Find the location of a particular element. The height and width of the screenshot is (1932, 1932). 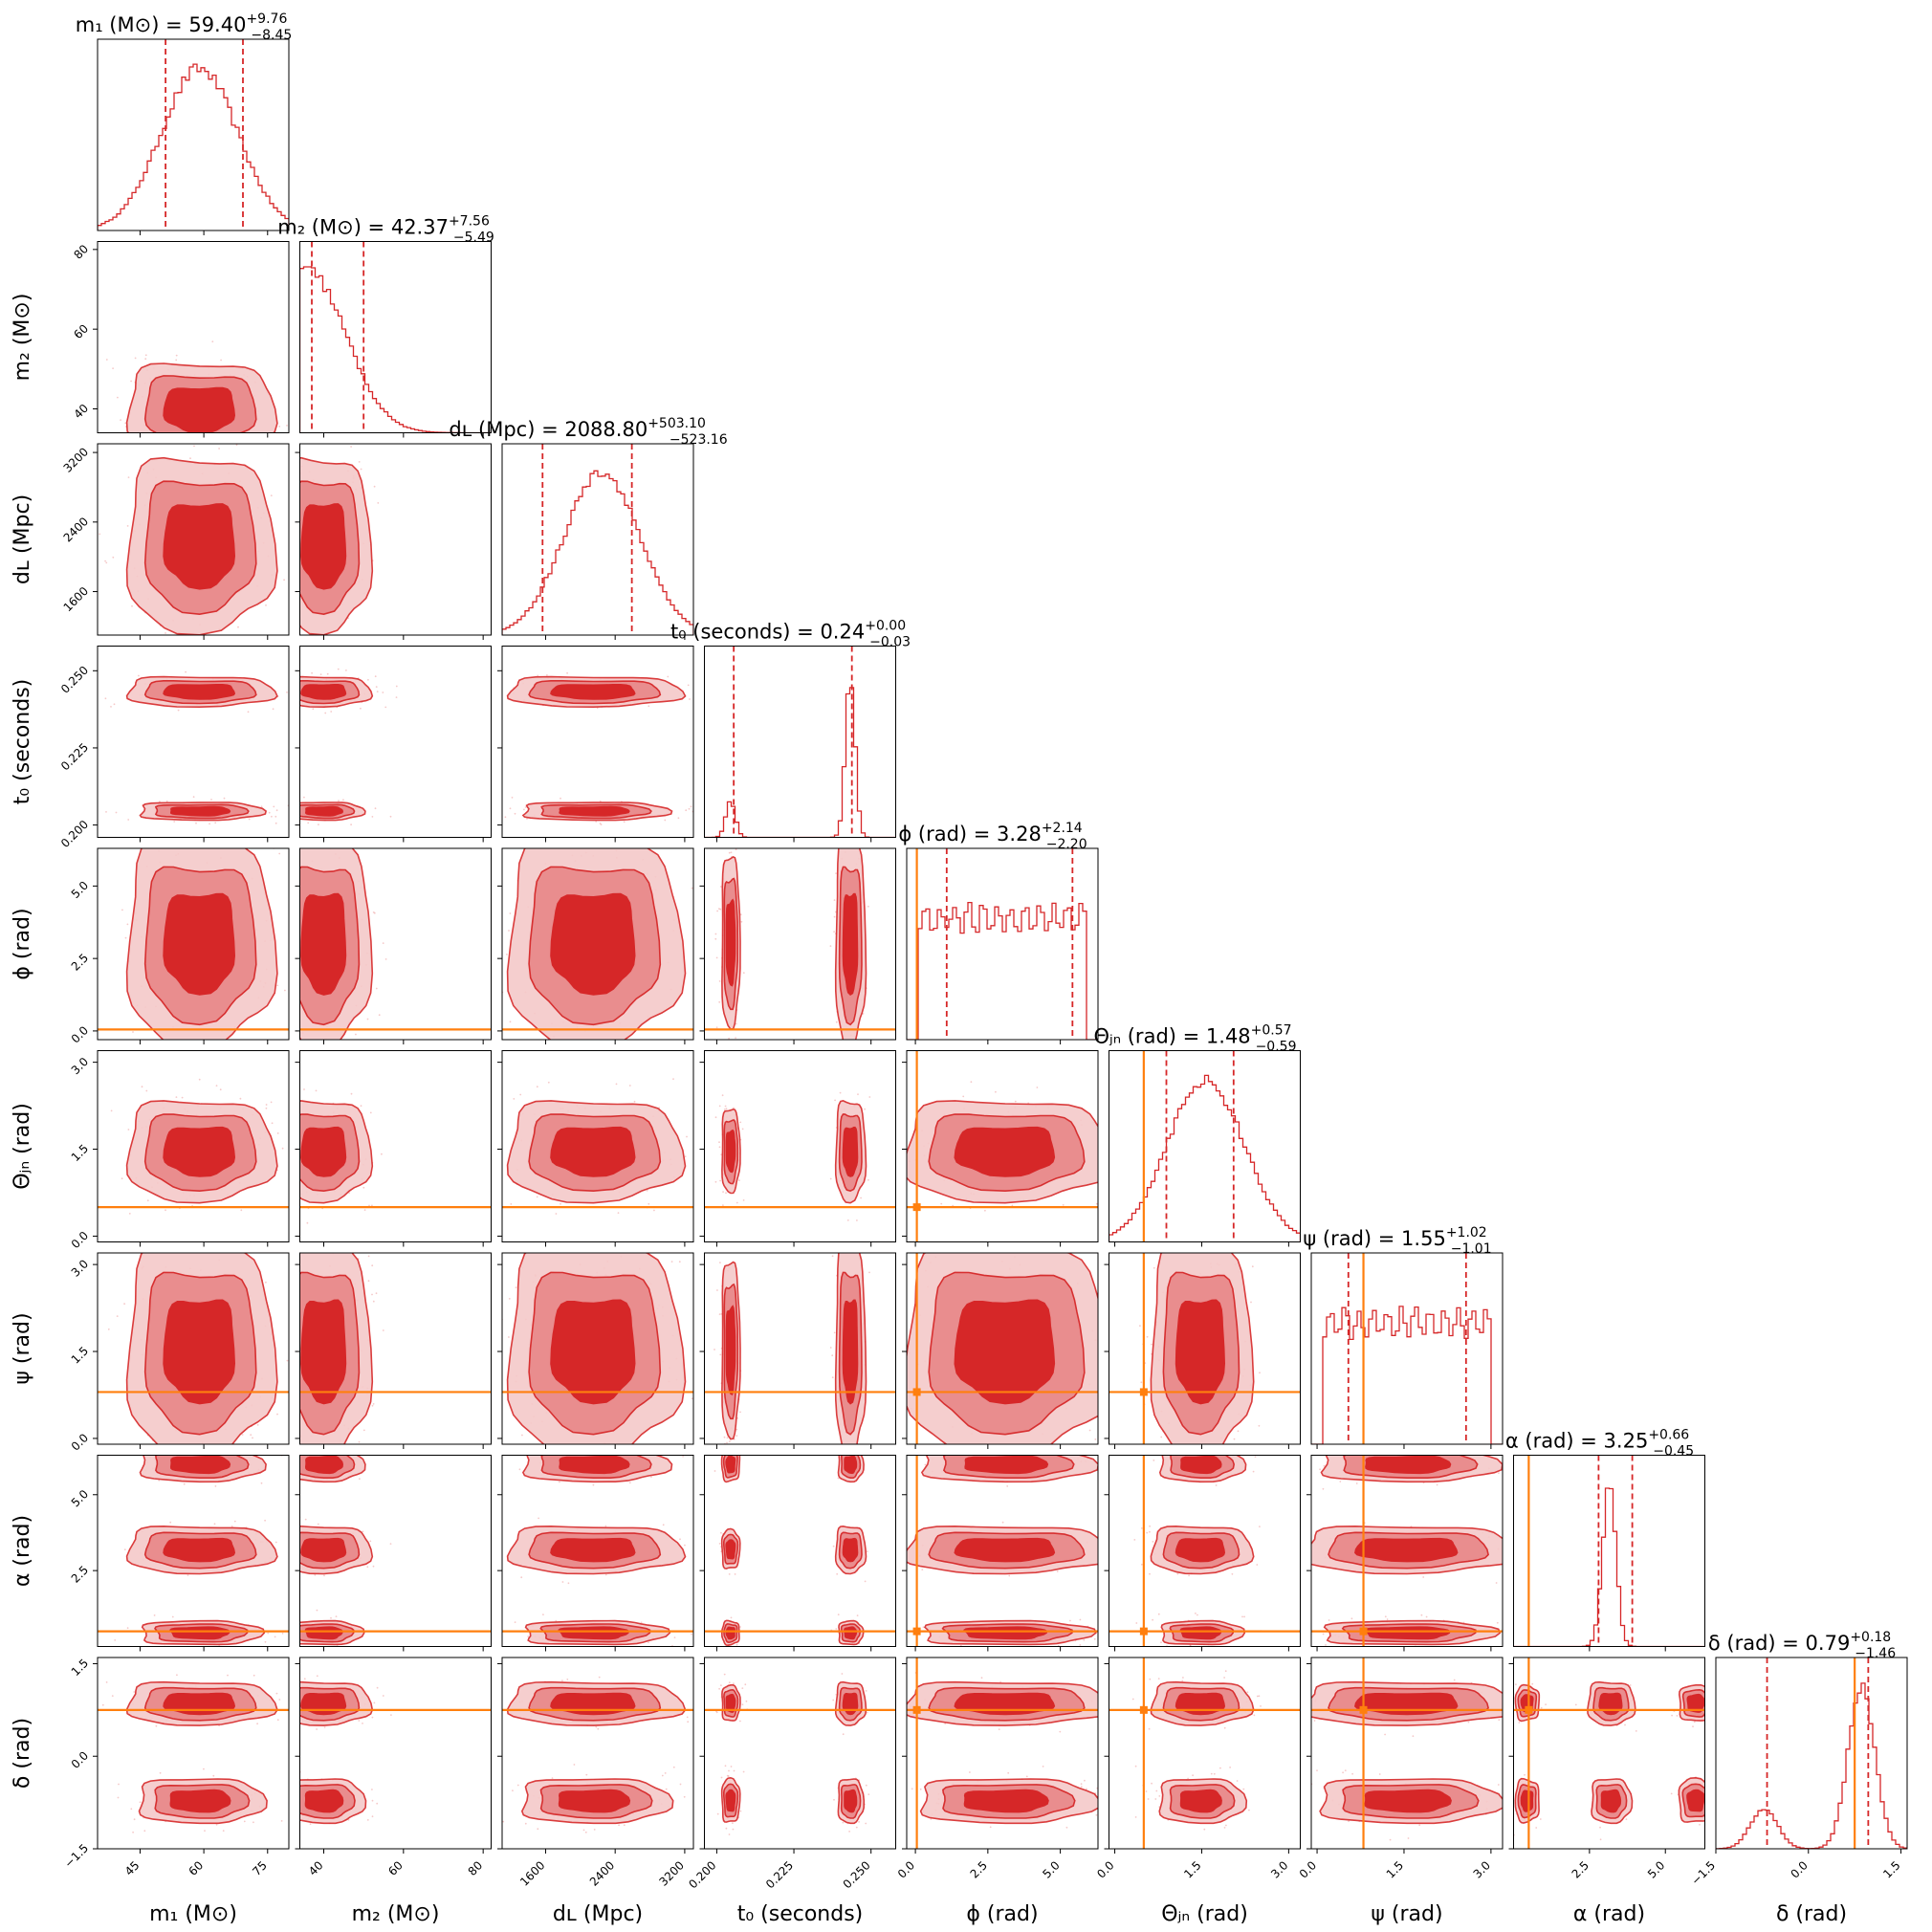

truth-marker is located at coordinates (916, 1631).